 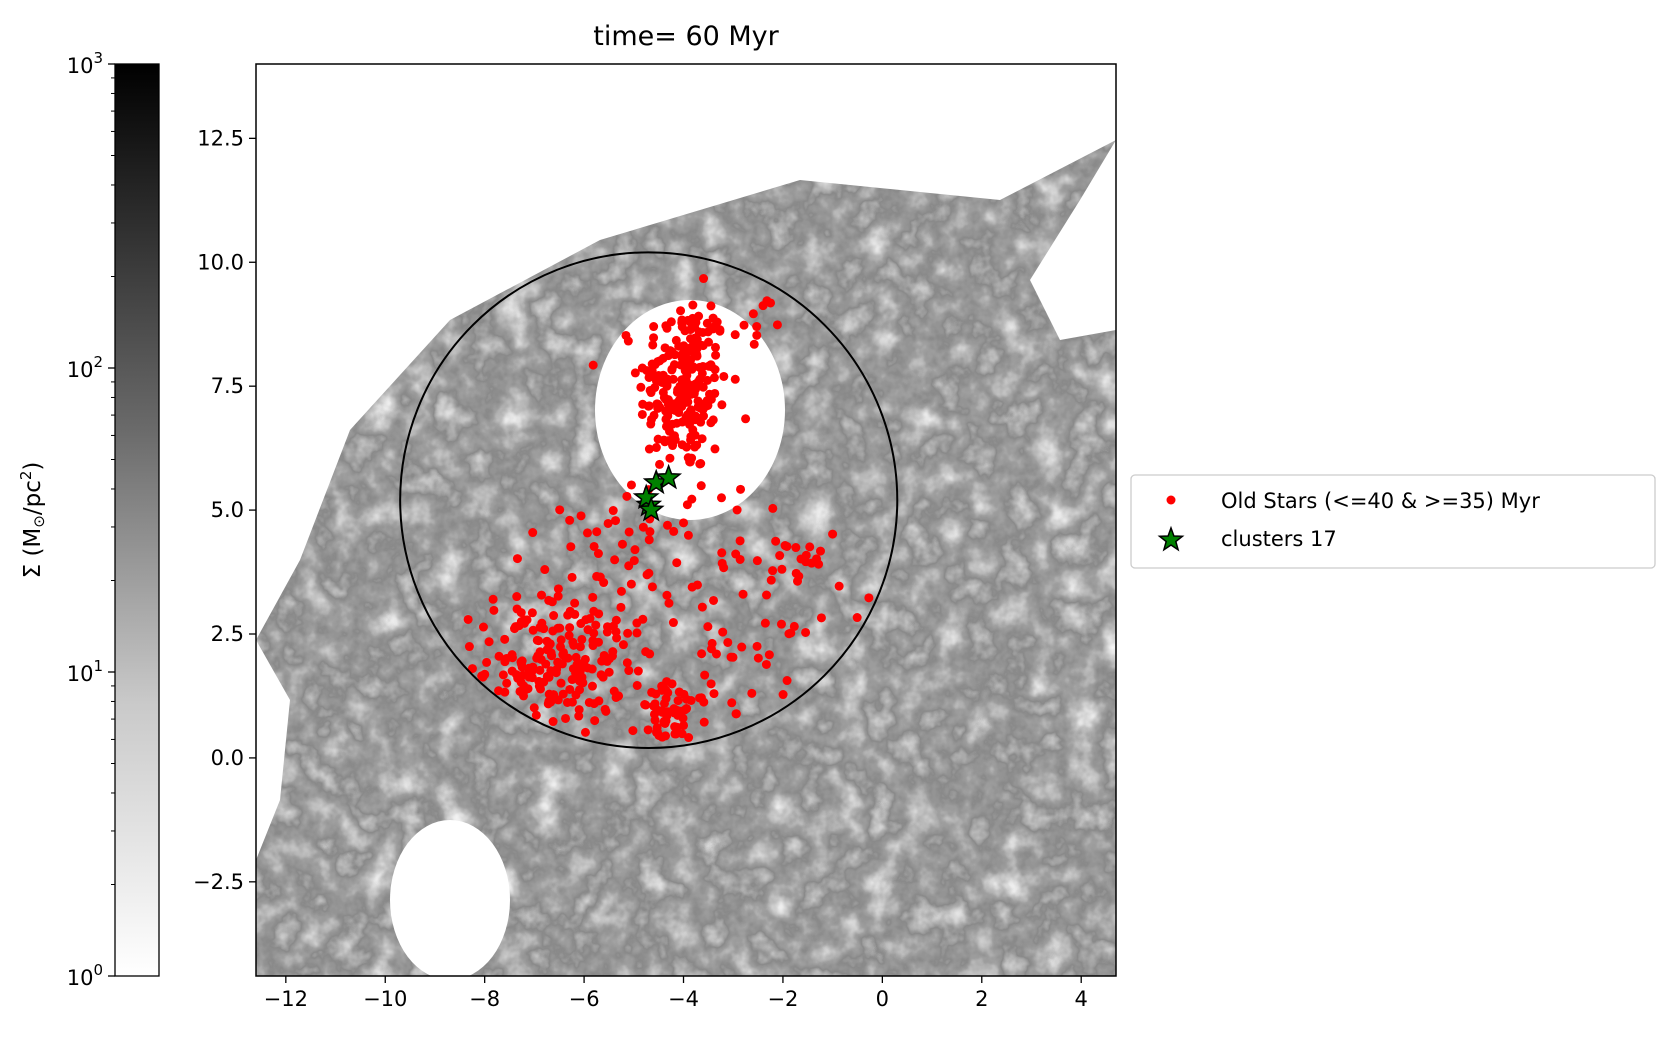 I want to click on x-tick-label: 4, so click(x=1081, y=999).